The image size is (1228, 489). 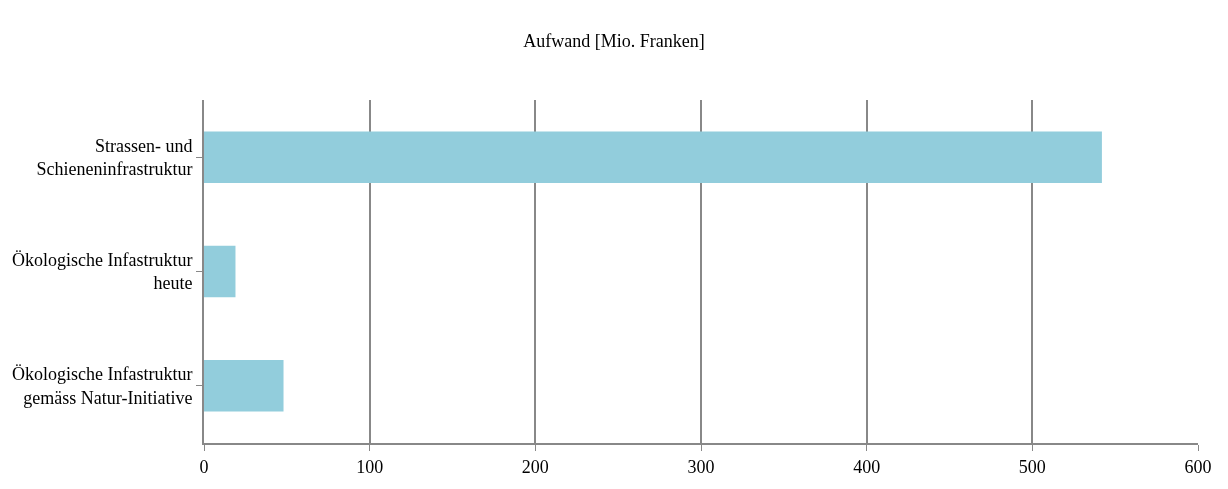 I want to click on x-tick-label: 400, so click(x=867, y=466).